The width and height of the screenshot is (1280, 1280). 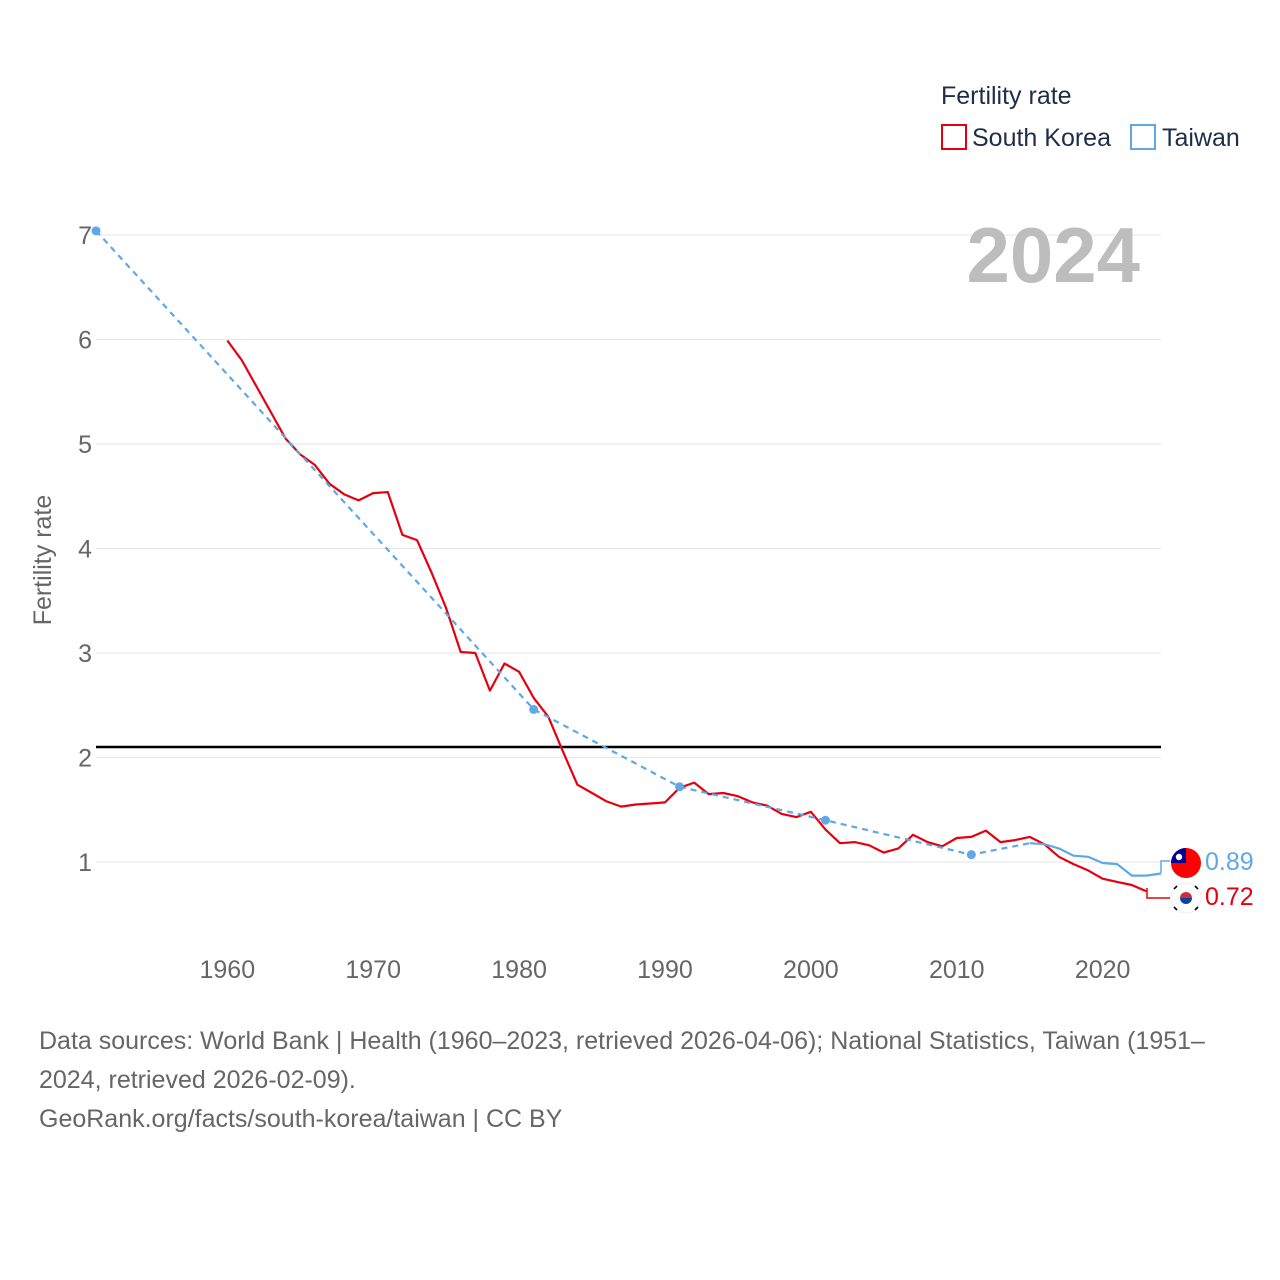 What do you see at coordinates (43, 560) in the screenshot?
I see `y-axis-title: Fertility rate` at bounding box center [43, 560].